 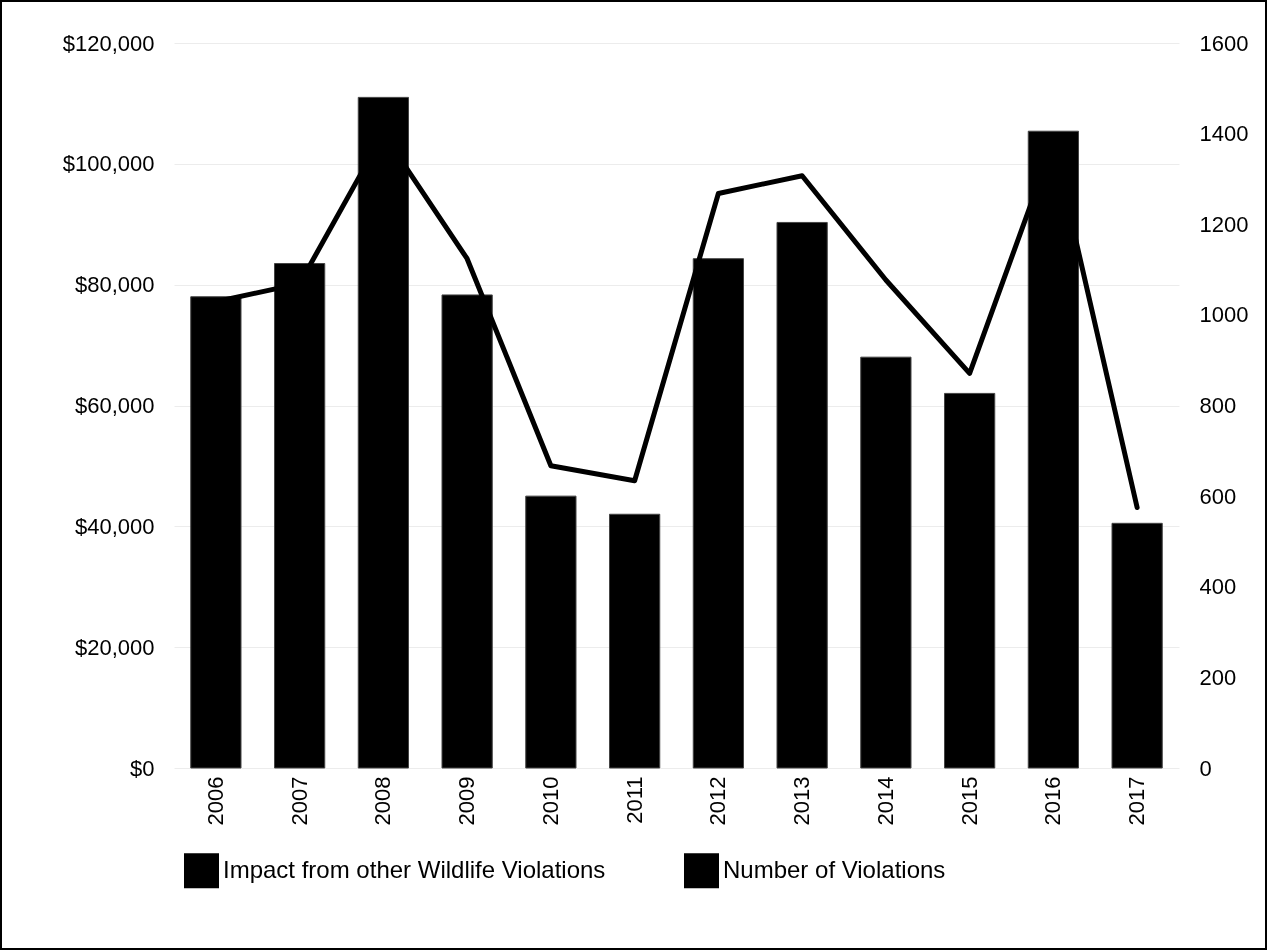 What do you see at coordinates (108, 164) in the screenshot?
I see `y-tick-label: $100,000` at bounding box center [108, 164].